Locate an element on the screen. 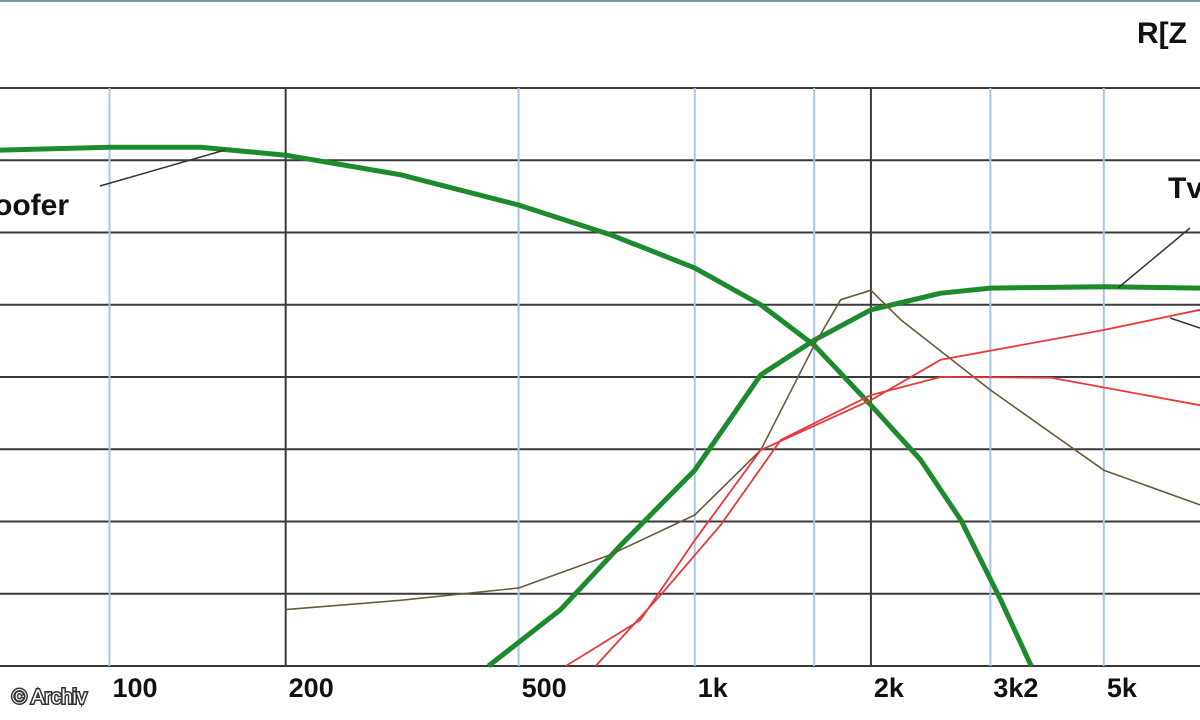  x-tick-label: 100 is located at coordinates (134, 688).